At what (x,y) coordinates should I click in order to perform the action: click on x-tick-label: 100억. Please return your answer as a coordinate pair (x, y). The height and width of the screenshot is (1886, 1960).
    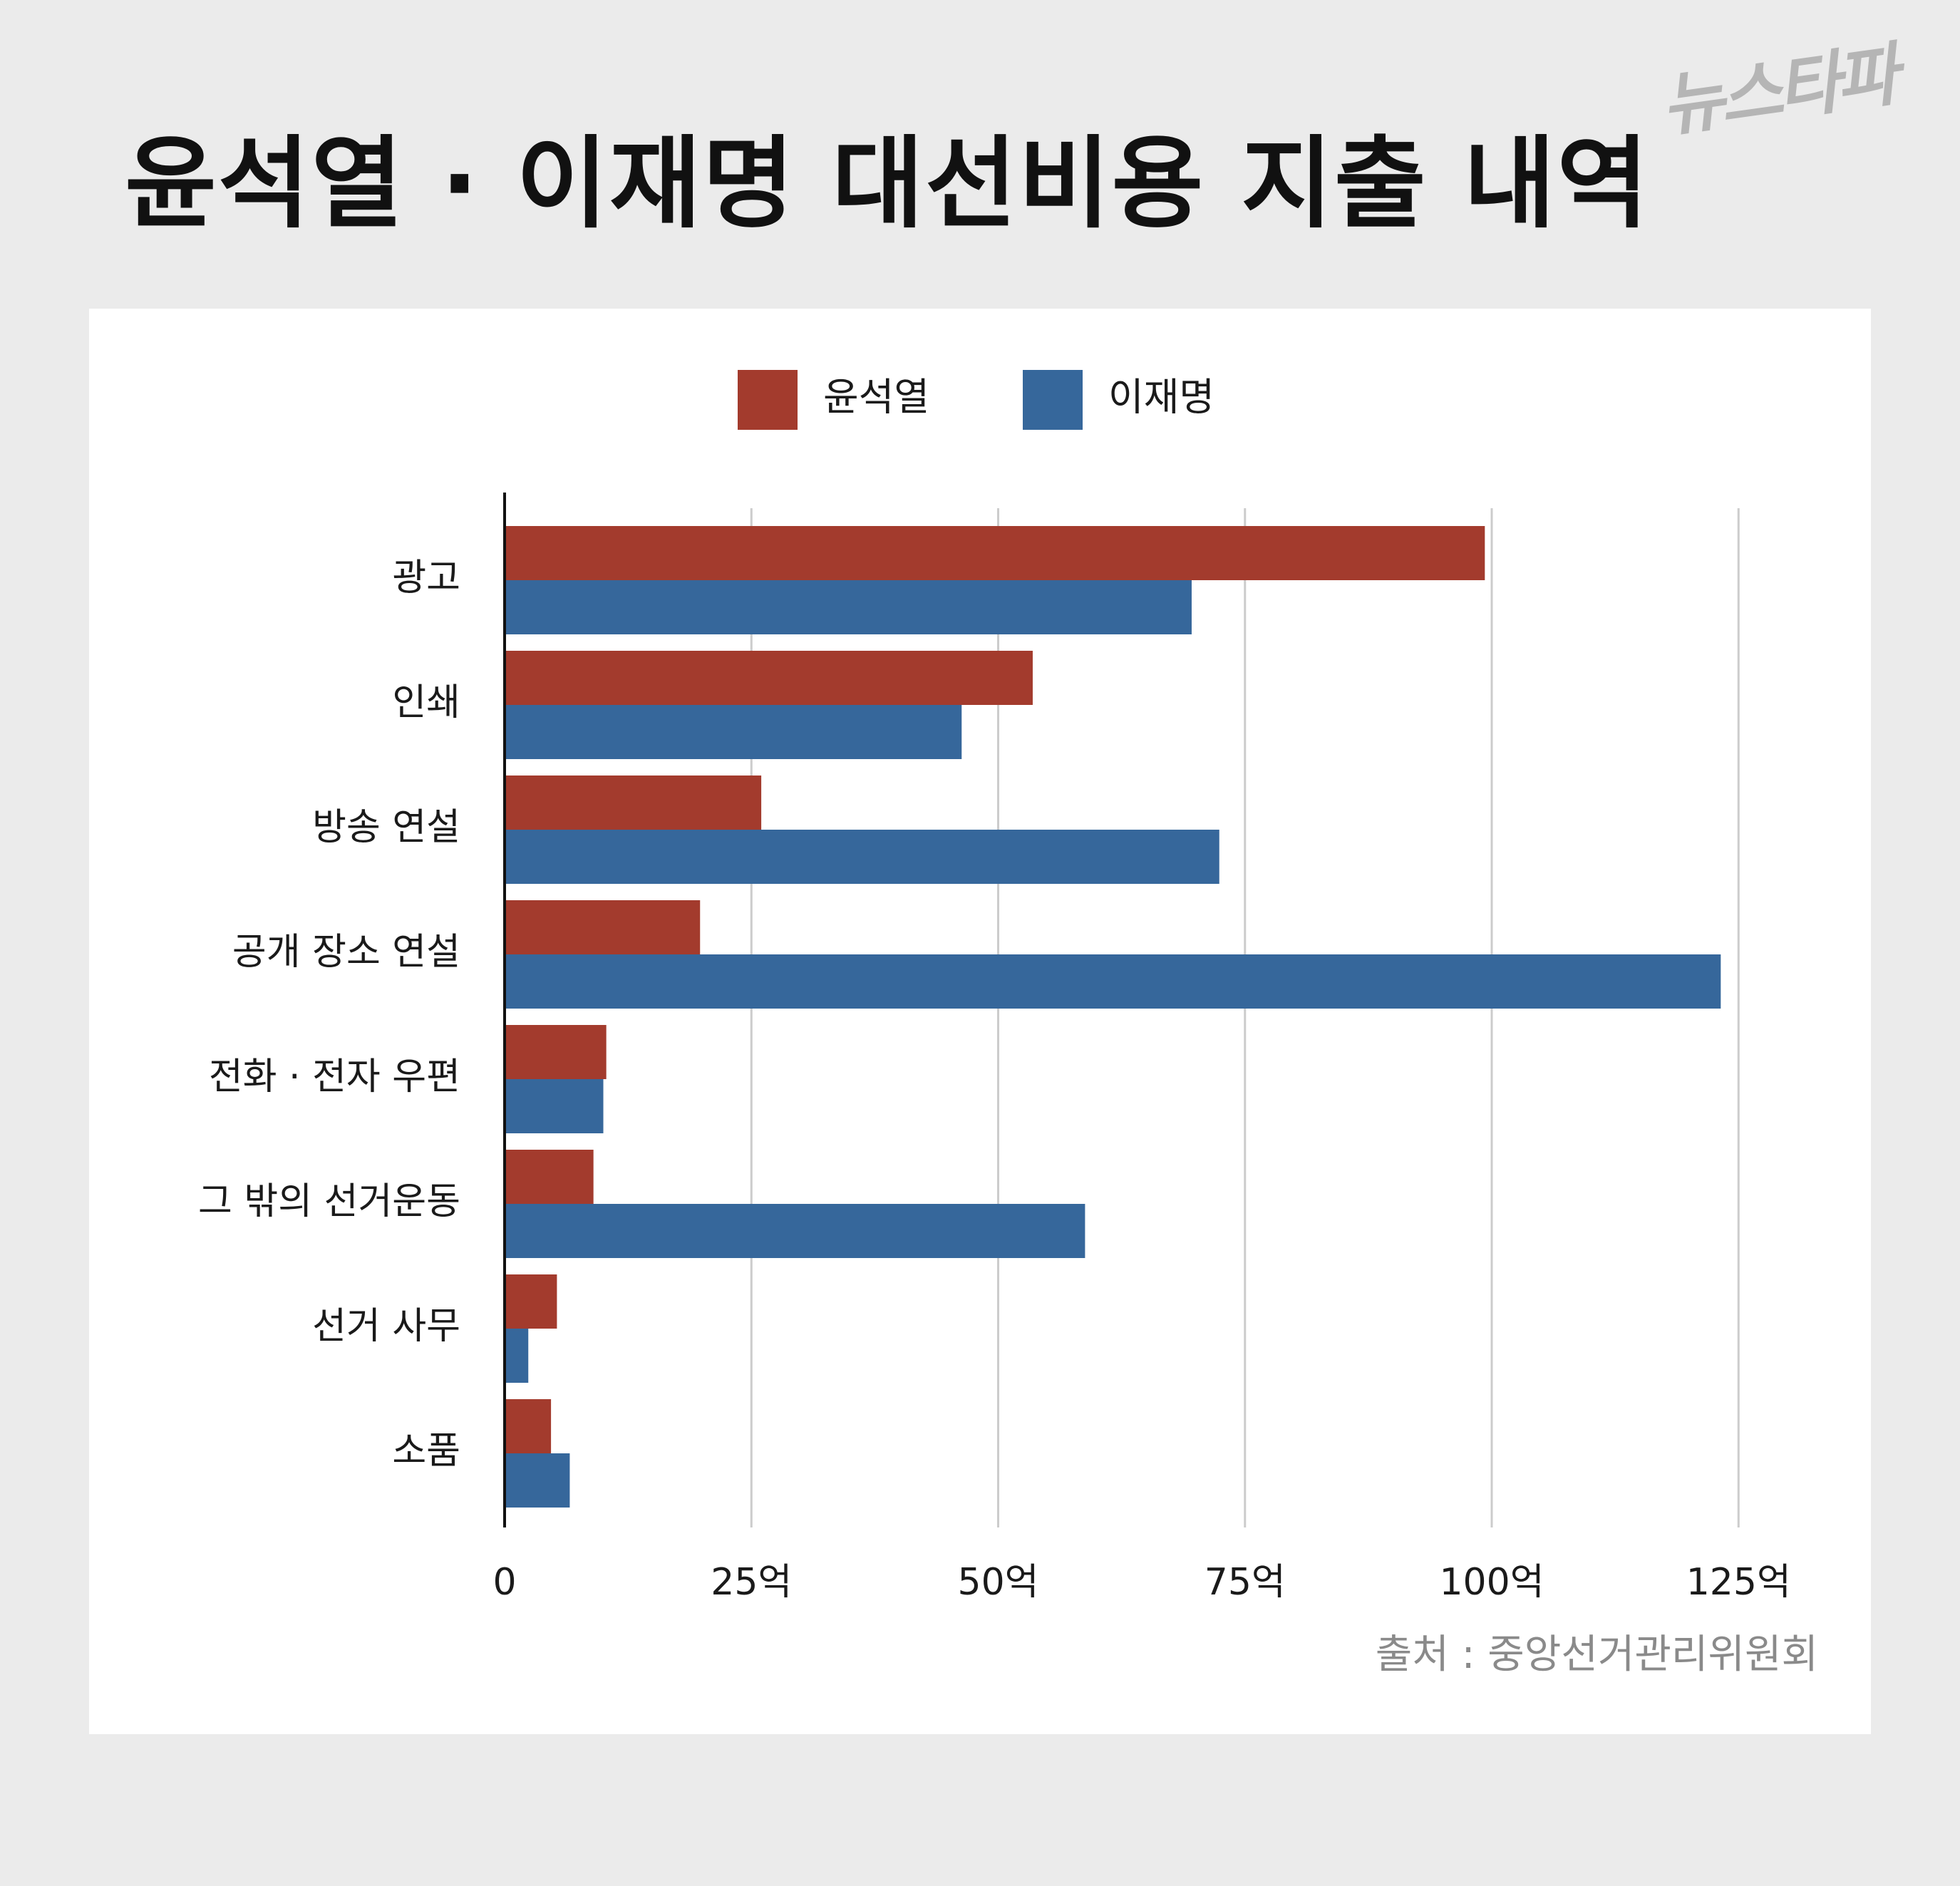
    Looking at the image, I should click on (1491, 1582).